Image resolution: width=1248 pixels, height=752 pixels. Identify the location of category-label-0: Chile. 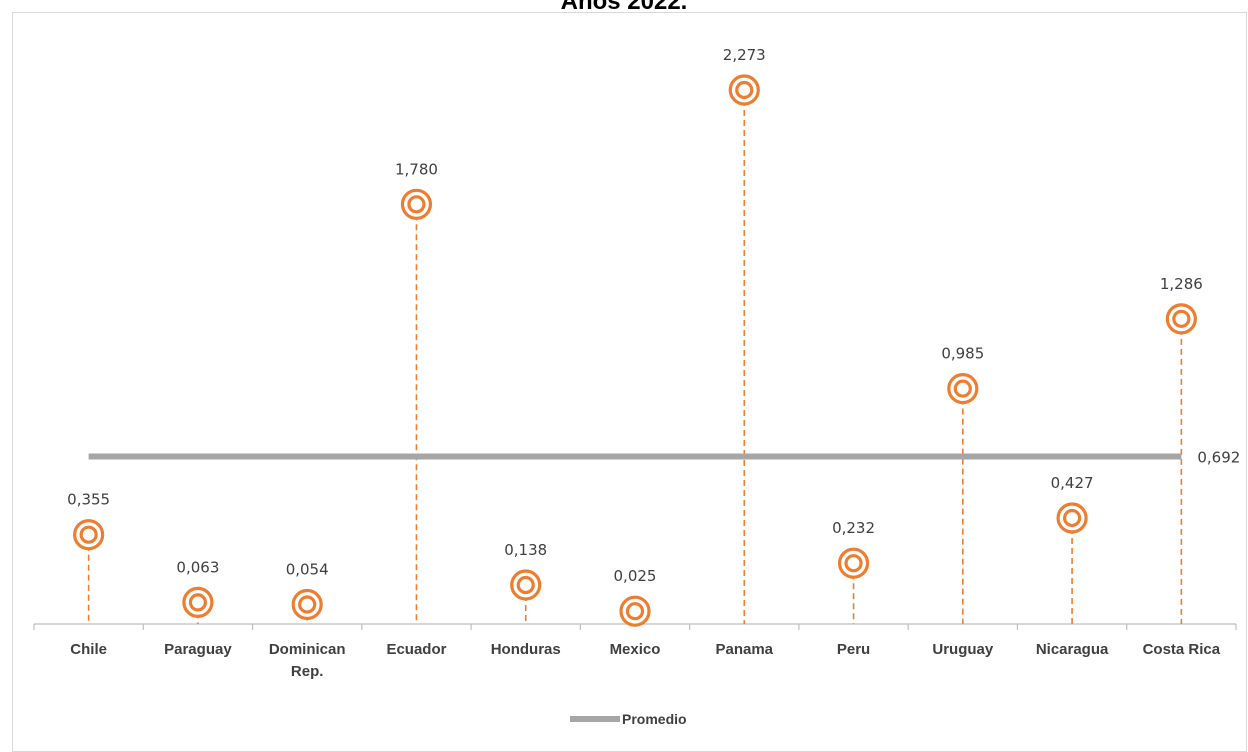
(88, 649).